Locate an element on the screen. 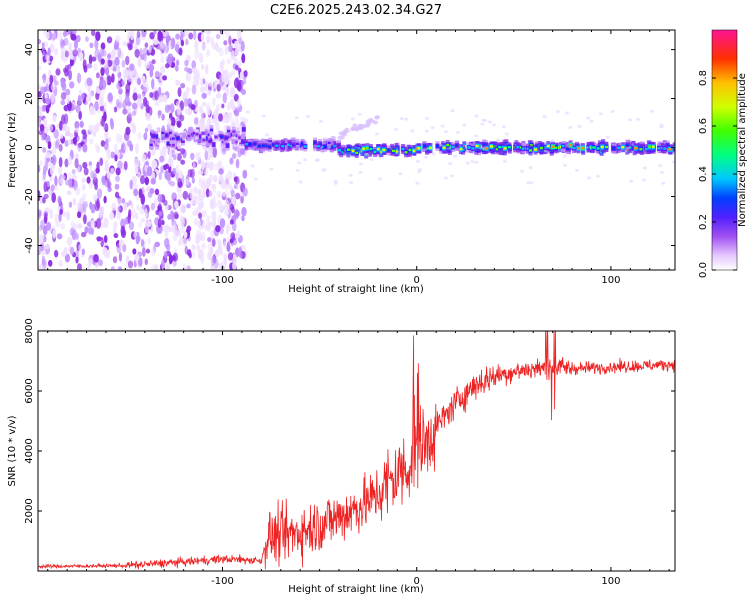 Image resolution: width=750 pixels, height=600 pixels. colorbar-frame is located at coordinates (724, 150).